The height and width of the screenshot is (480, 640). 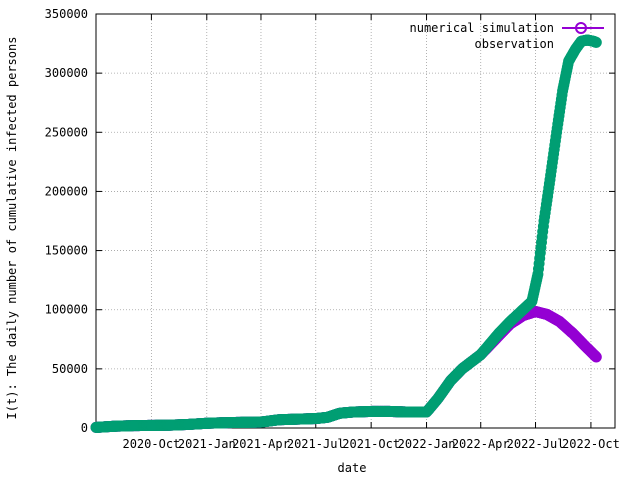 I want to click on x-tick-label: 2022-Jul, so click(x=536, y=444).